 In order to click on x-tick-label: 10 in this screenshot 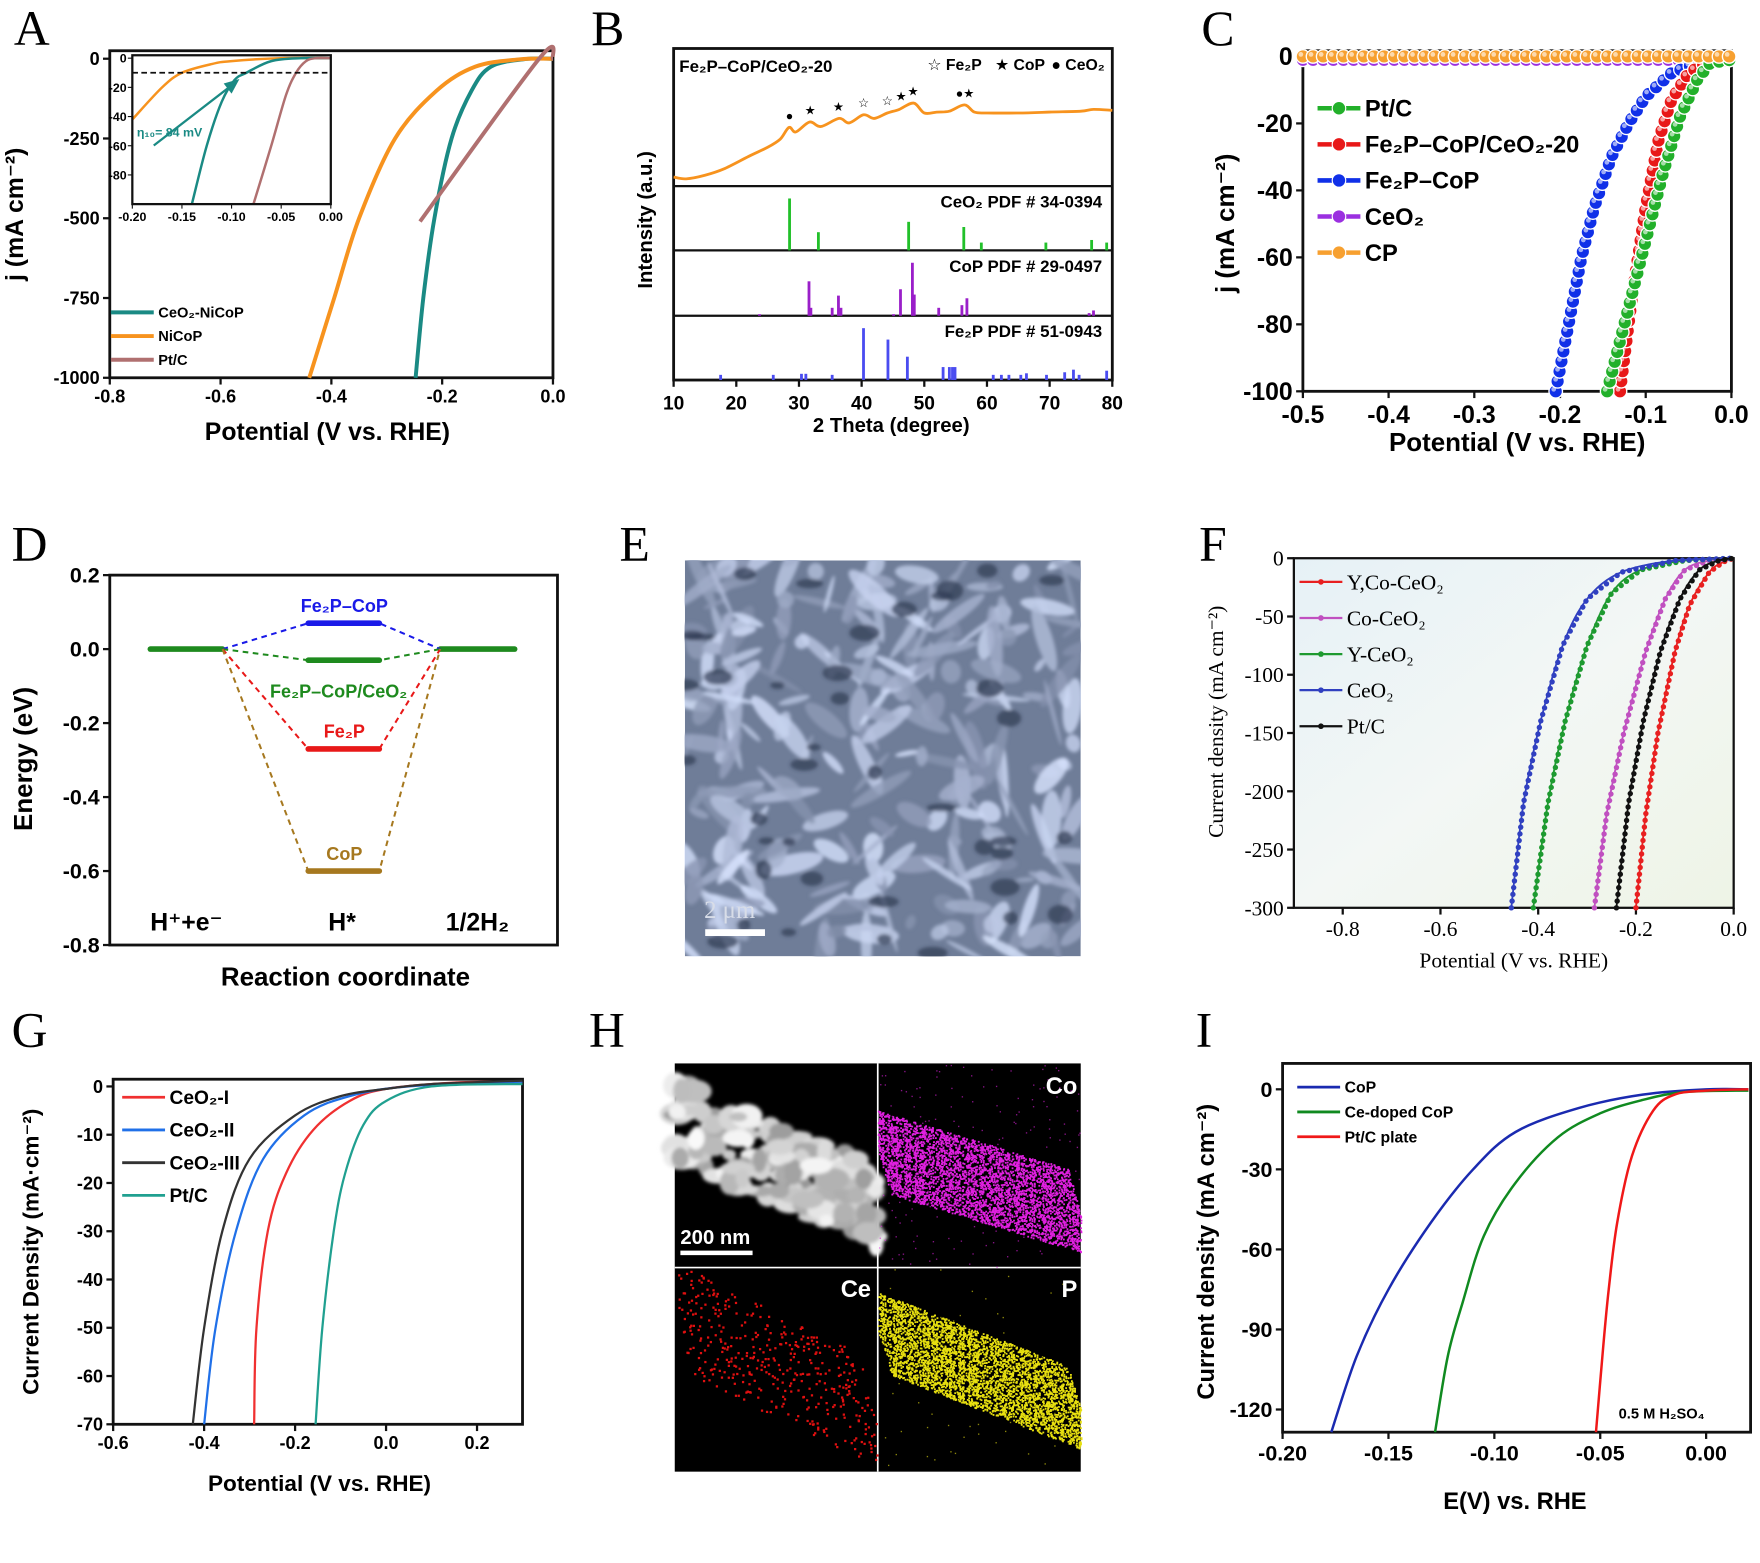, I will do `click(673, 403)`.